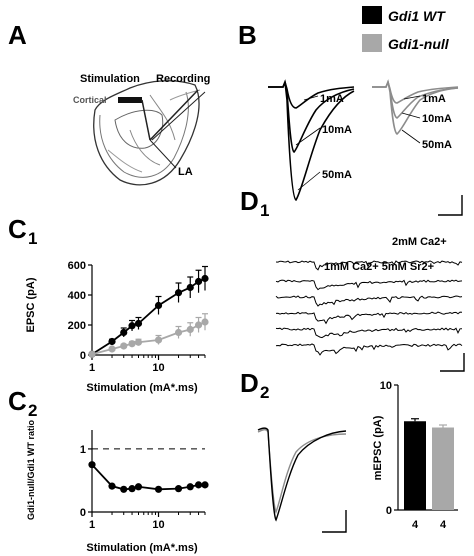 The width and height of the screenshot is (474, 556). What do you see at coordinates (90, 100) in the screenshot?
I see `label-cortical: Cortical` at bounding box center [90, 100].